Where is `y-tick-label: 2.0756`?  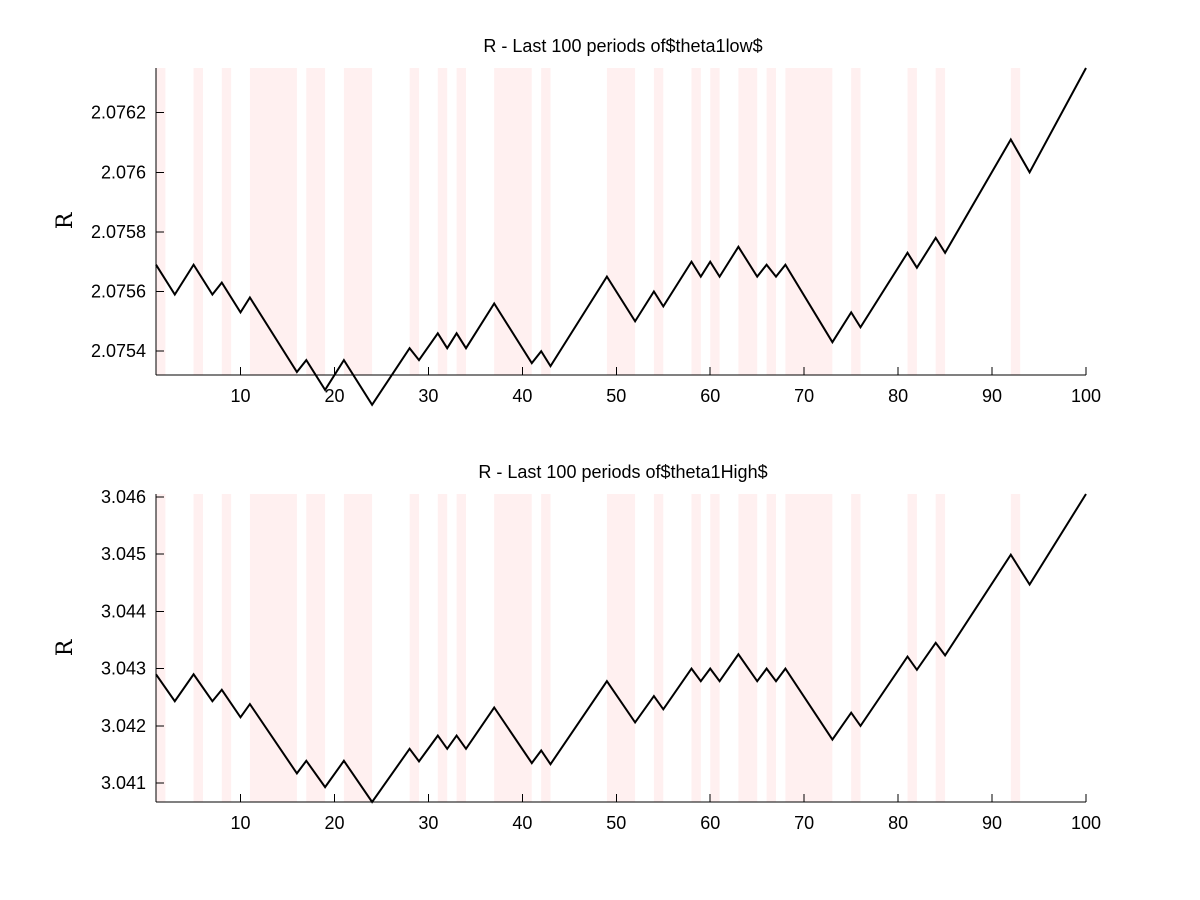 y-tick-label: 2.0756 is located at coordinates (118, 292).